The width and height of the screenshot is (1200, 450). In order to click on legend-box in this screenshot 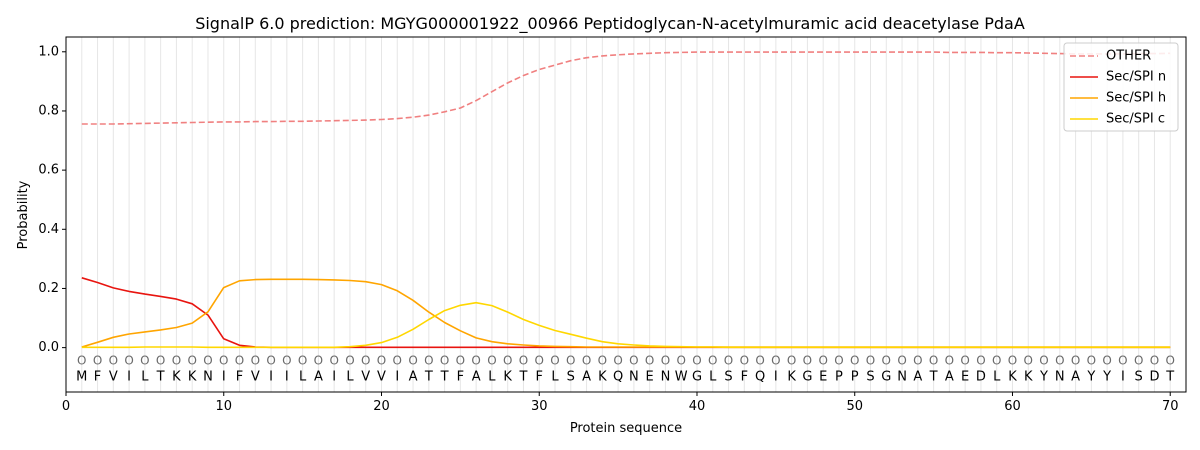, I will do `click(1121, 87)`.